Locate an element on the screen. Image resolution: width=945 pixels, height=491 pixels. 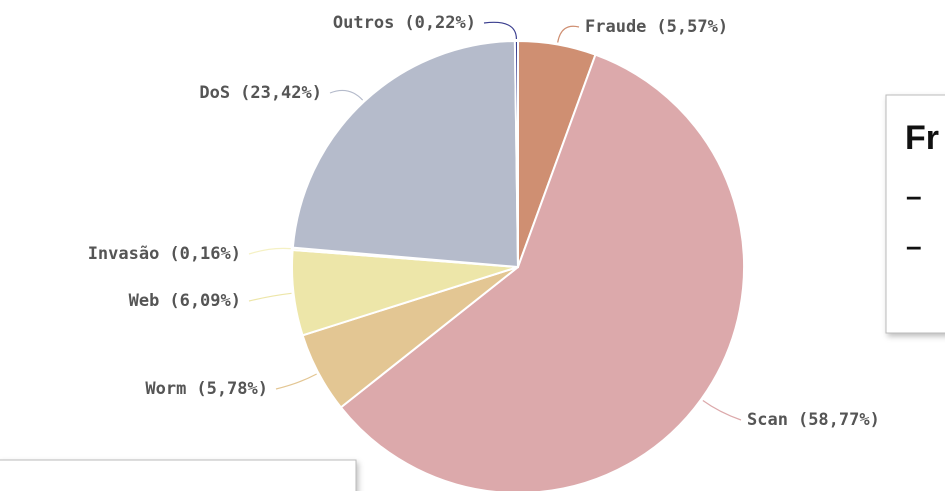
slice-value: (23,42%) is located at coordinates (281, 93).